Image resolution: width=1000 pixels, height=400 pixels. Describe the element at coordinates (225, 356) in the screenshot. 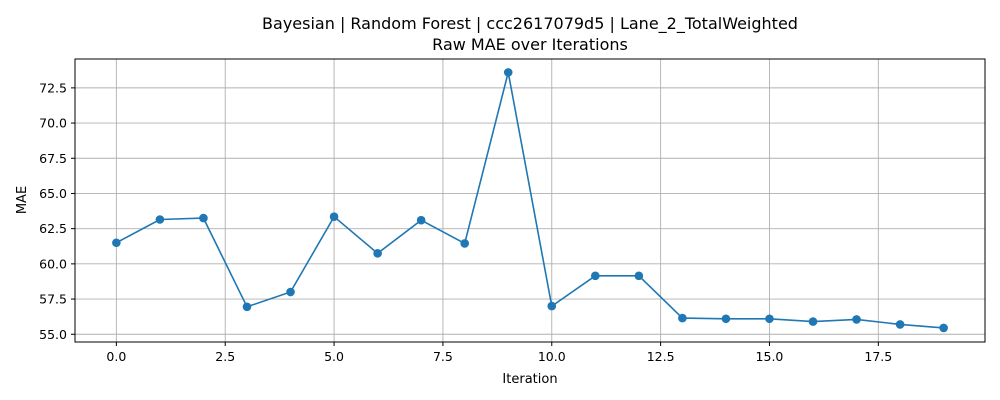

I see `x-tick-label: 2.5` at that location.